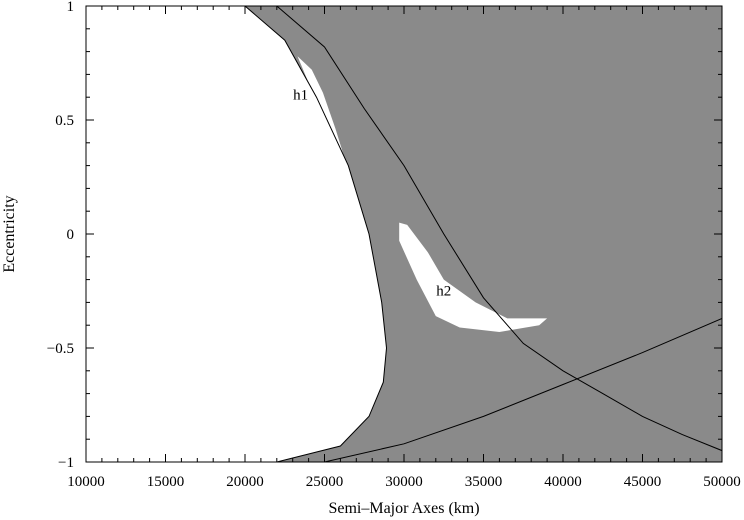  Describe the element at coordinates (372, 193) in the screenshot. I see `annotations: h1 h2` at that location.